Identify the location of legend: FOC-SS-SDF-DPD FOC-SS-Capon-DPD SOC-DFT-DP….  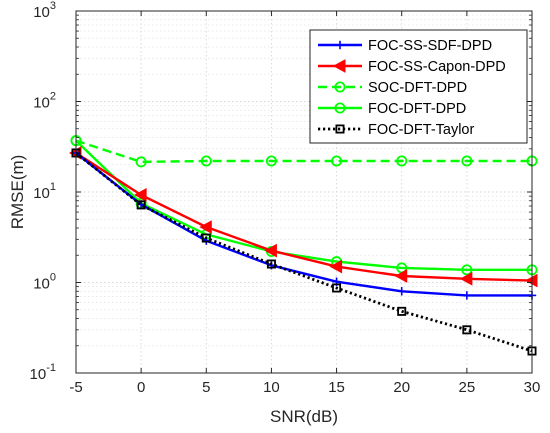
(418, 86).